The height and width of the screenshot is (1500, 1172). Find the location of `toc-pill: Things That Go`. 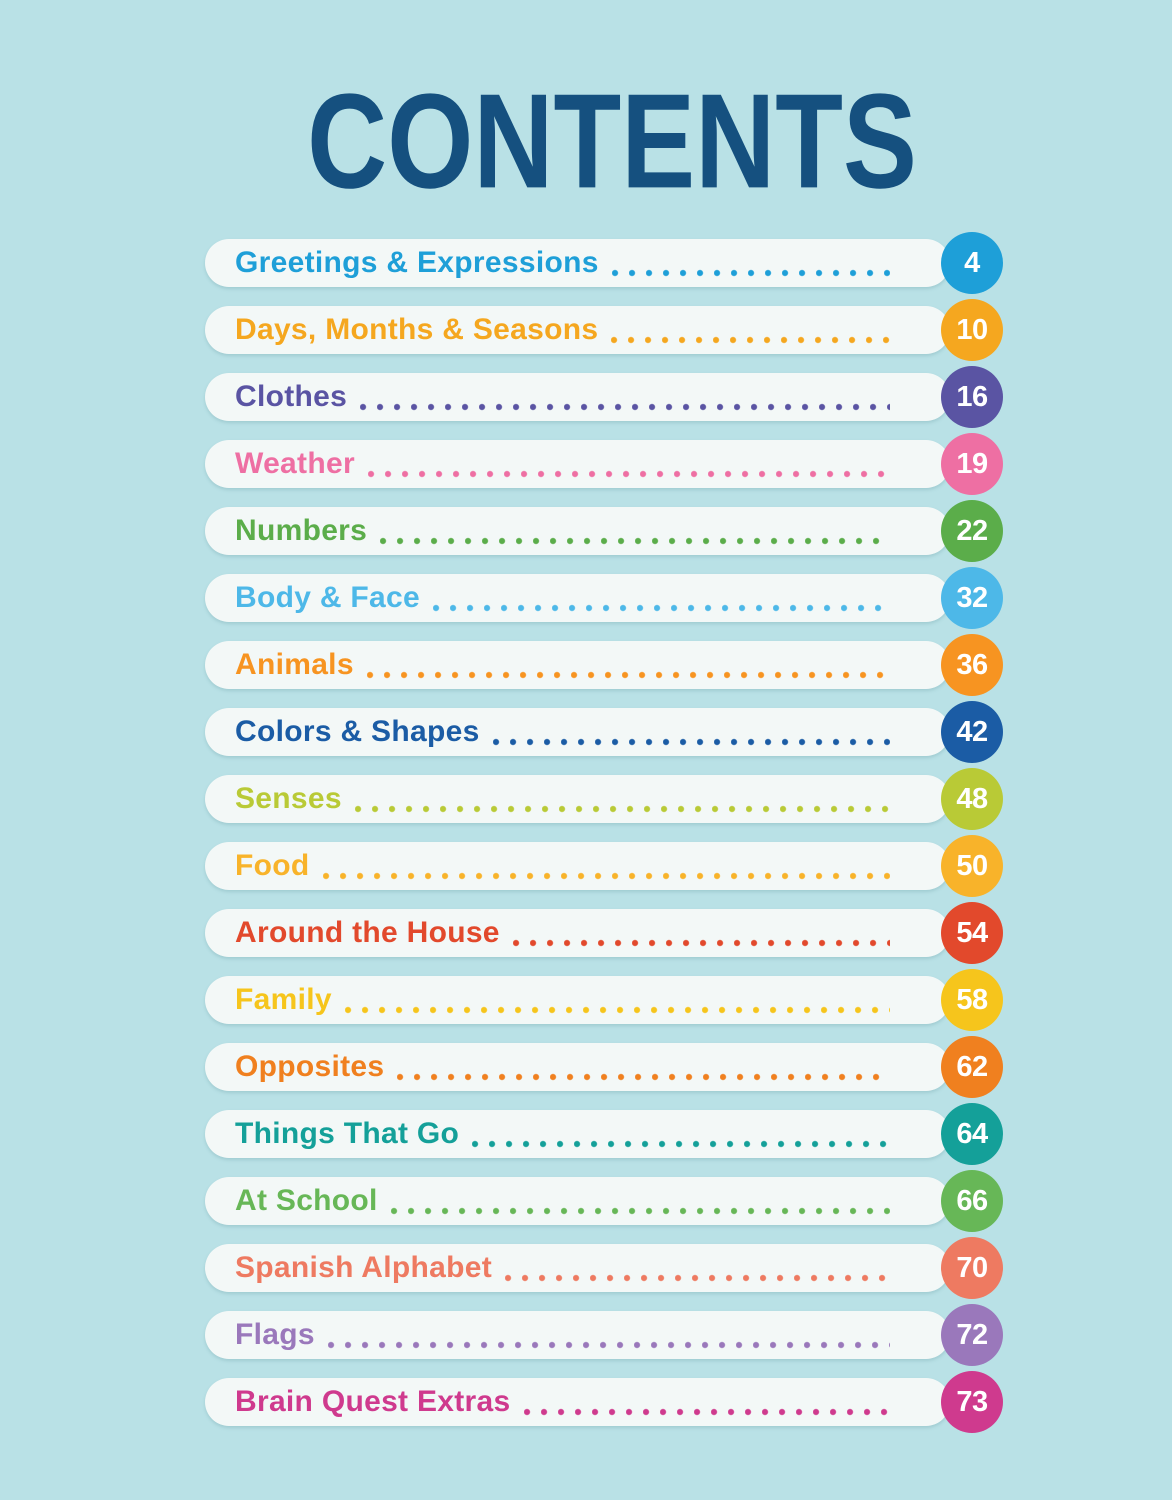

toc-pill: Things That Go is located at coordinates (577, 1134).